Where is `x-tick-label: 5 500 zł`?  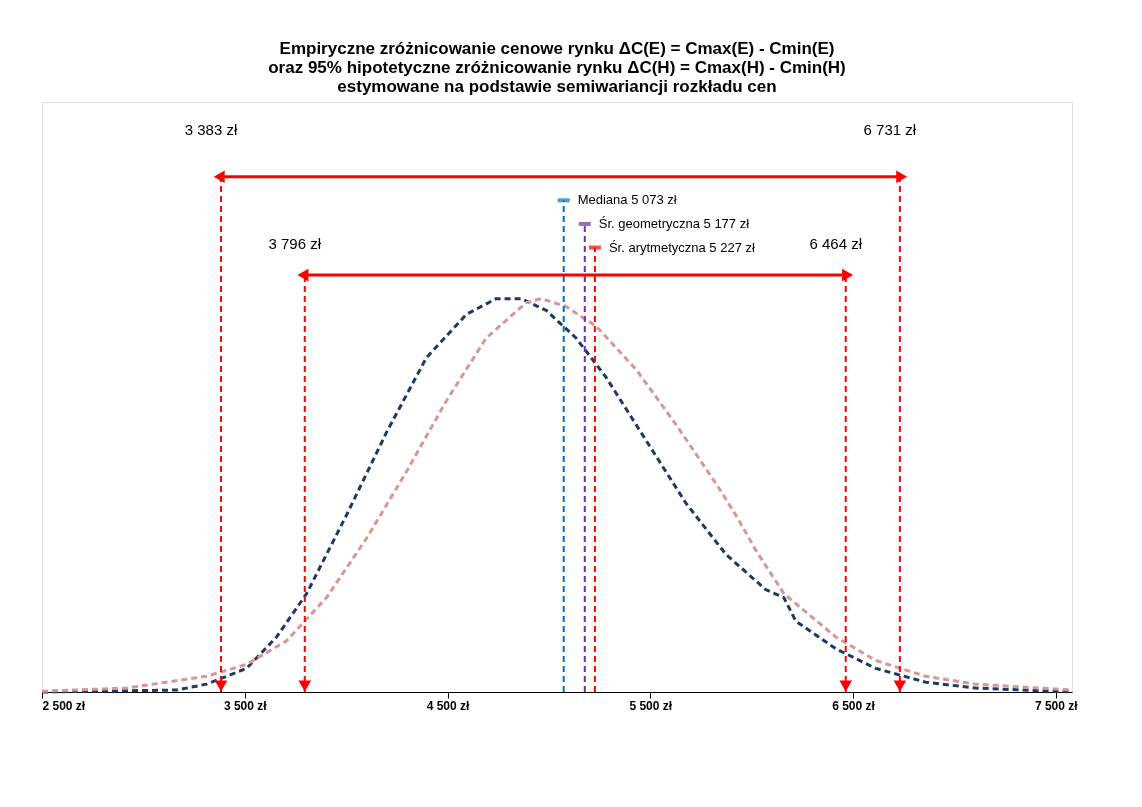
x-tick-label: 5 500 zł is located at coordinates (651, 705).